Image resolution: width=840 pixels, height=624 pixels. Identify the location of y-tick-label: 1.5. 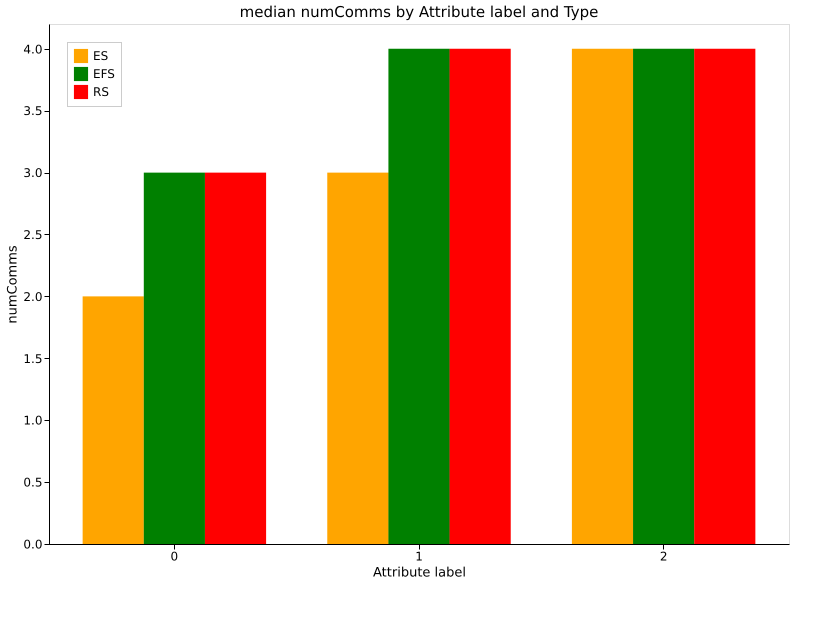
(32, 359).